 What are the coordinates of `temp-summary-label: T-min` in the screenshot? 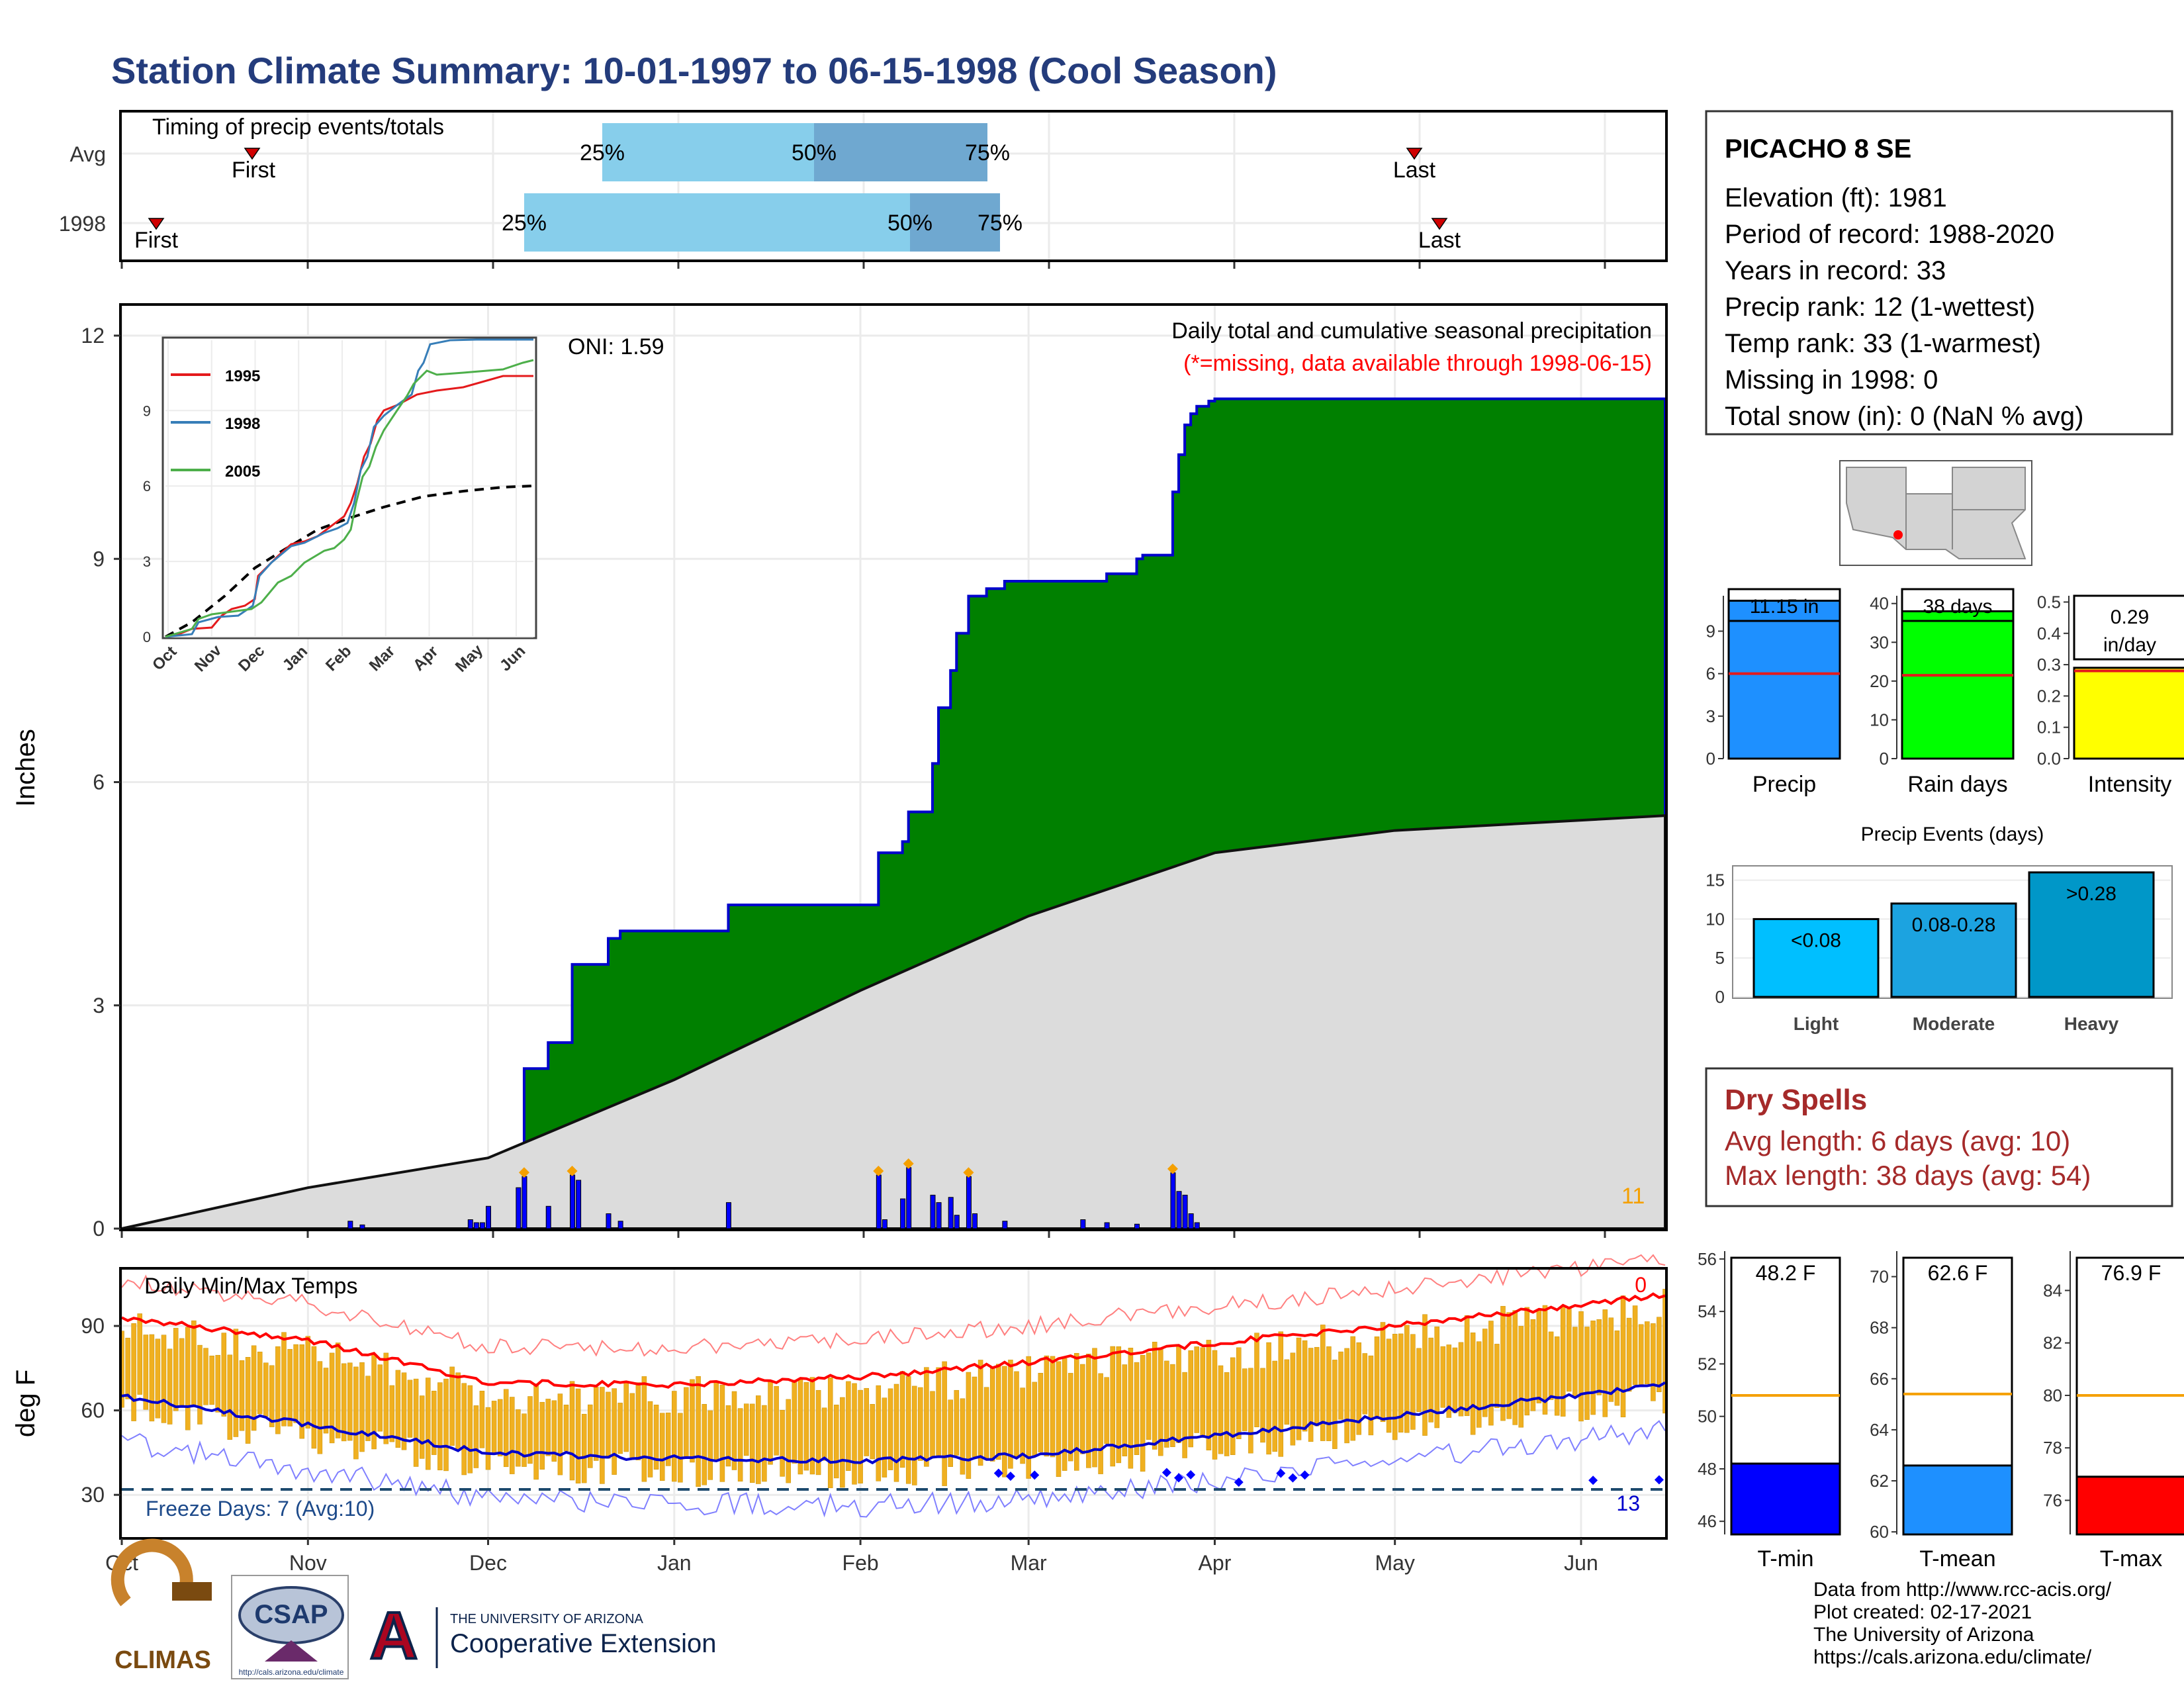 It's located at (1786, 1558).